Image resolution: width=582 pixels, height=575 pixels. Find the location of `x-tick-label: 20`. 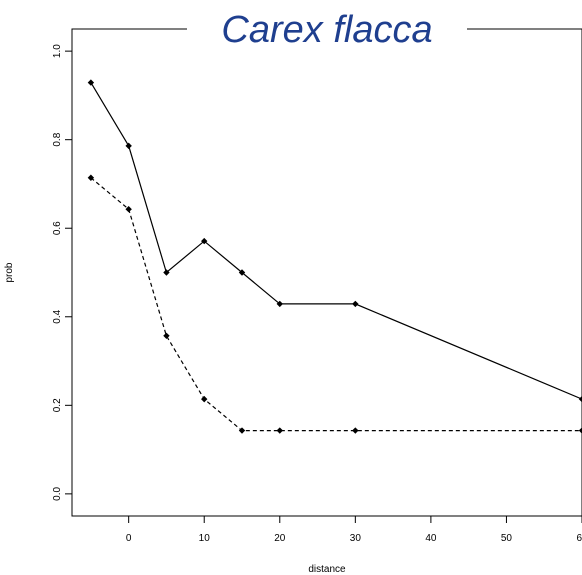

x-tick-label: 20 is located at coordinates (280, 538).